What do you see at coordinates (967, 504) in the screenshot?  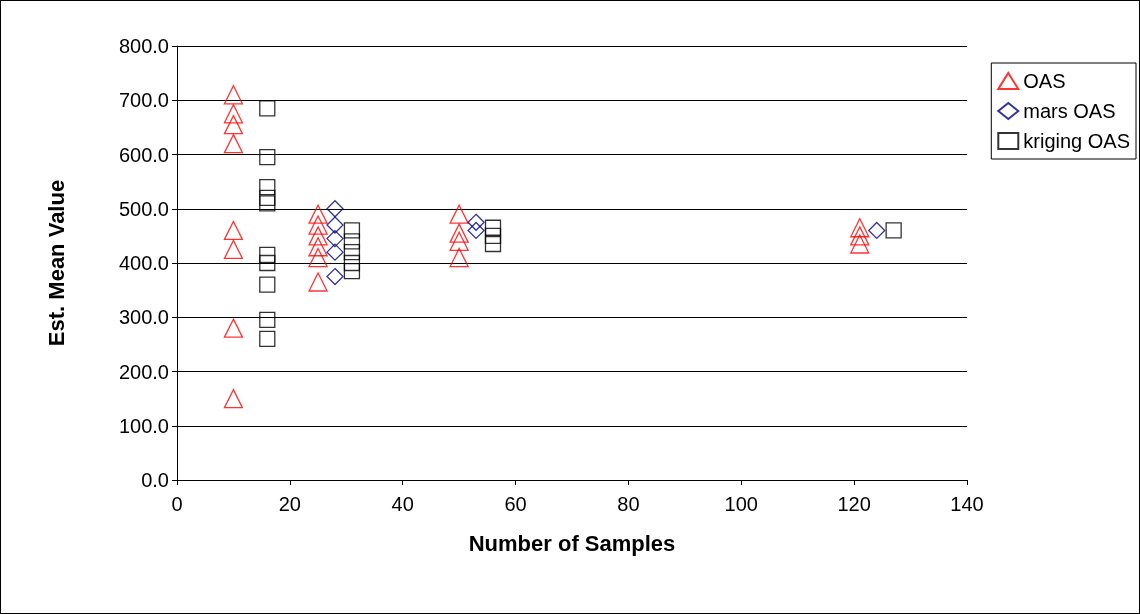 I see `x-tick-label: 140` at bounding box center [967, 504].